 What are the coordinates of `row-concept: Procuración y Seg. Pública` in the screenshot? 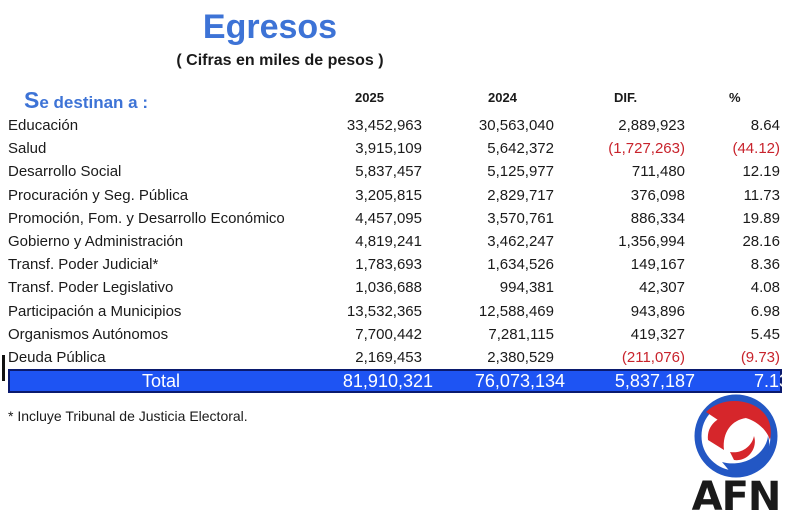 It's located at (98, 195).